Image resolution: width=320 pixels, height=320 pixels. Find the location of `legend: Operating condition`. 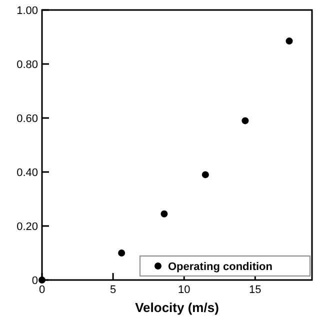

legend: Operating condition is located at coordinates (225, 266).